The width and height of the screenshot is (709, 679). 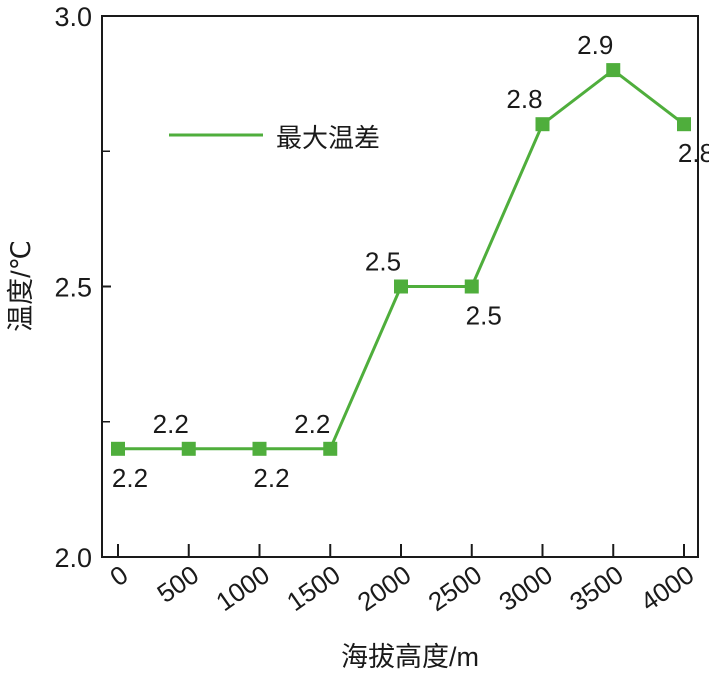 I want to click on data-label: 2.9, so click(x=595, y=45).